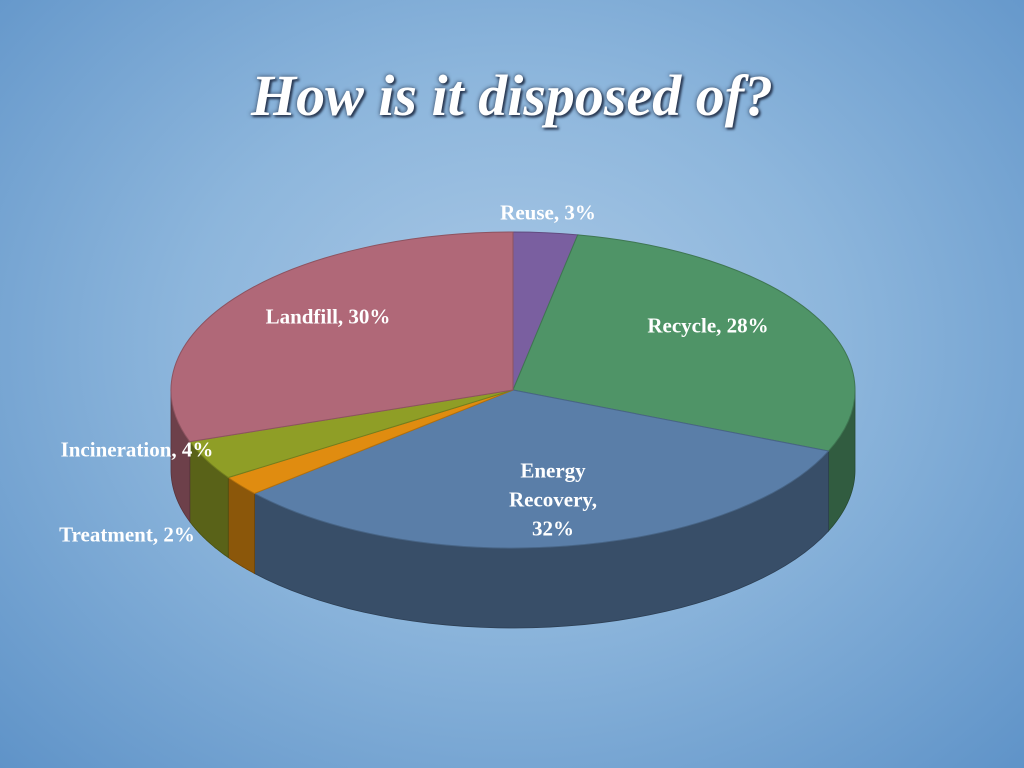 The height and width of the screenshot is (768, 1024). Describe the element at coordinates (548, 212) in the screenshot. I see `data-label: Reuse, 3%` at that location.